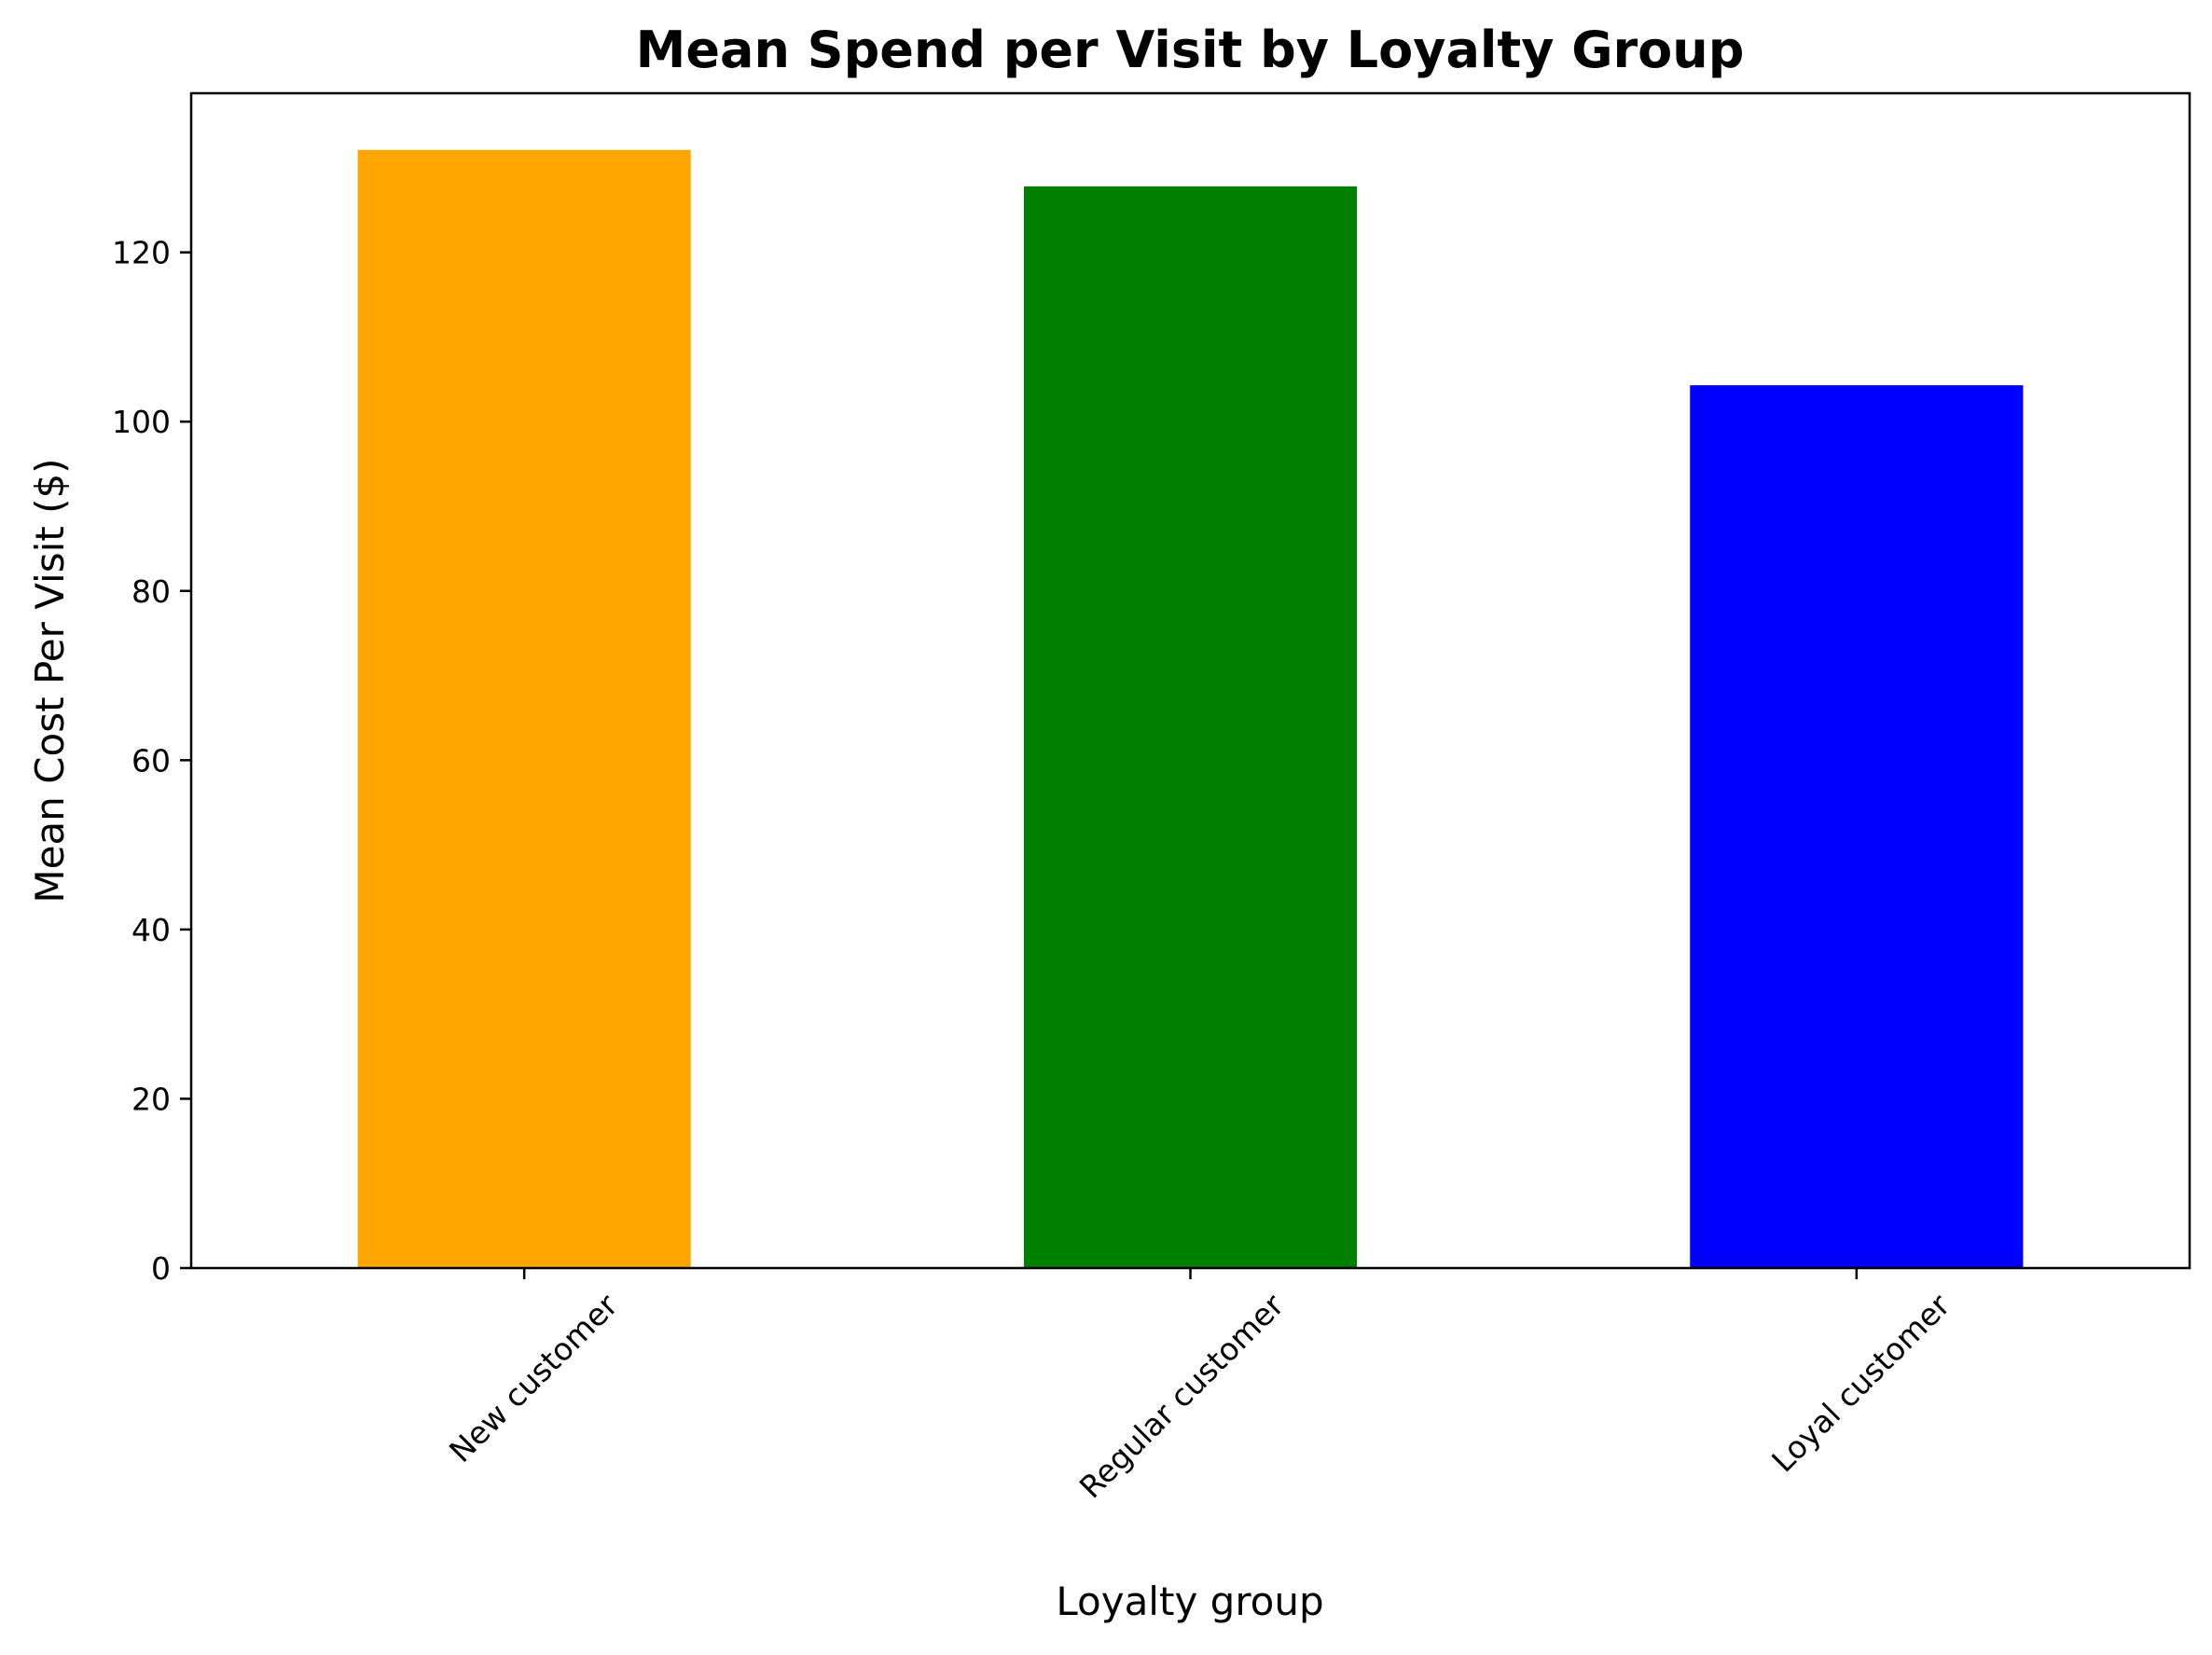  I want to click on y-tick-label: 80, so click(151, 592).